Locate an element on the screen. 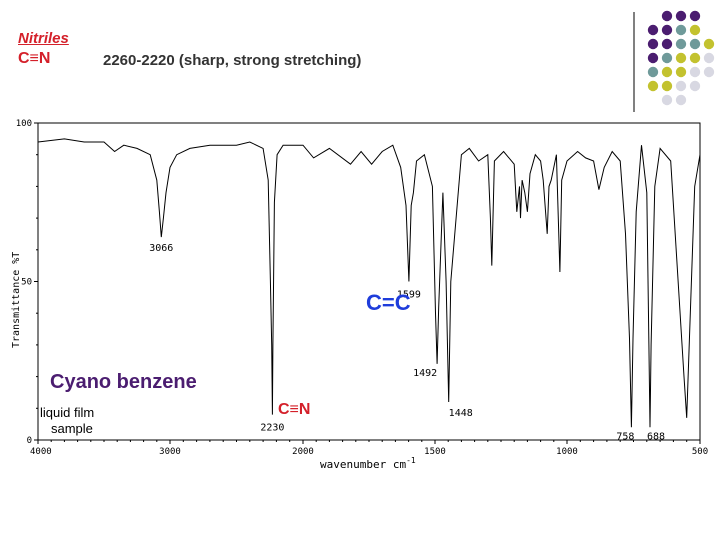 The width and height of the screenshot is (728, 546). peak-label-688: 688 is located at coordinates (656, 436).